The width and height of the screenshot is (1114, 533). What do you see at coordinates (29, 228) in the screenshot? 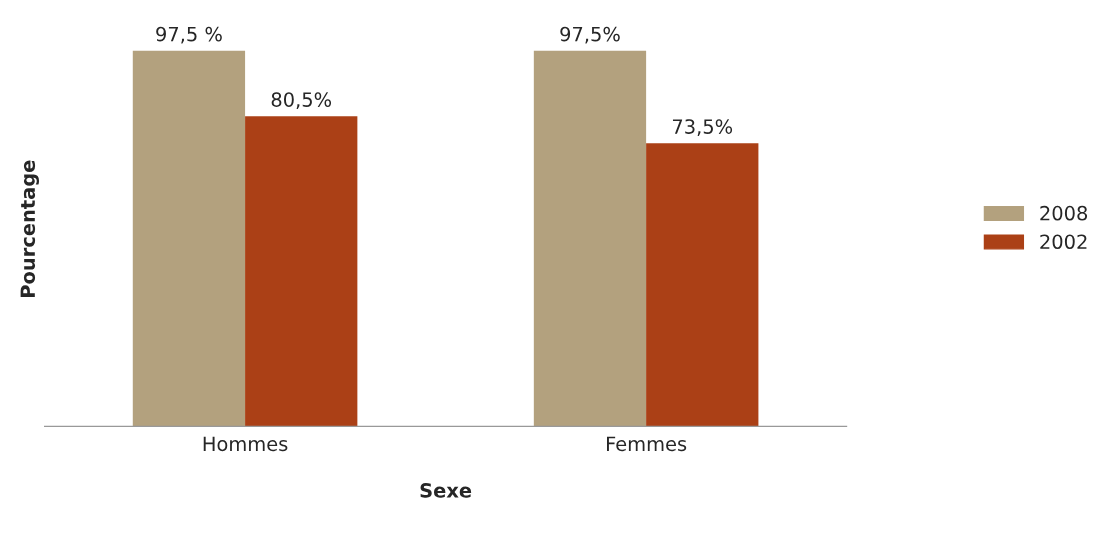
I see `y-axis-title: Pourcentage` at bounding box center [29, 228].